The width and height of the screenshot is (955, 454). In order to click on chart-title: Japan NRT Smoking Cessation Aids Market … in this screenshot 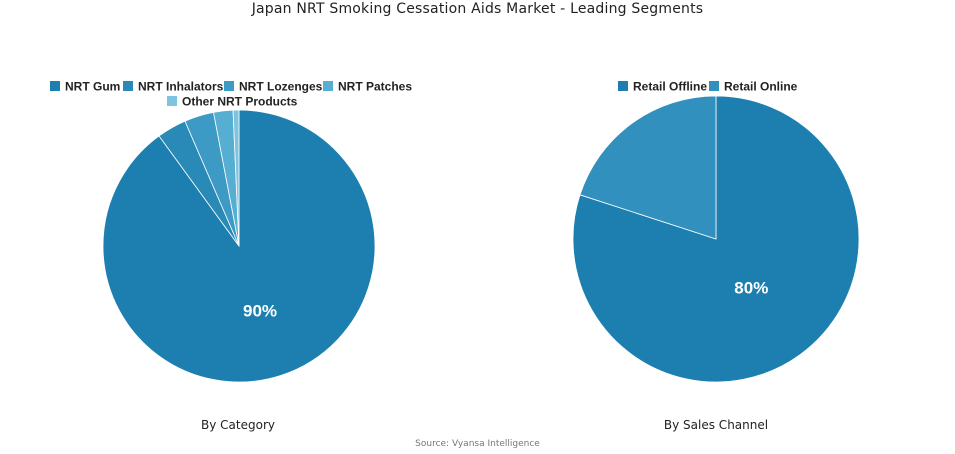, I will do `click(477, 9)`.